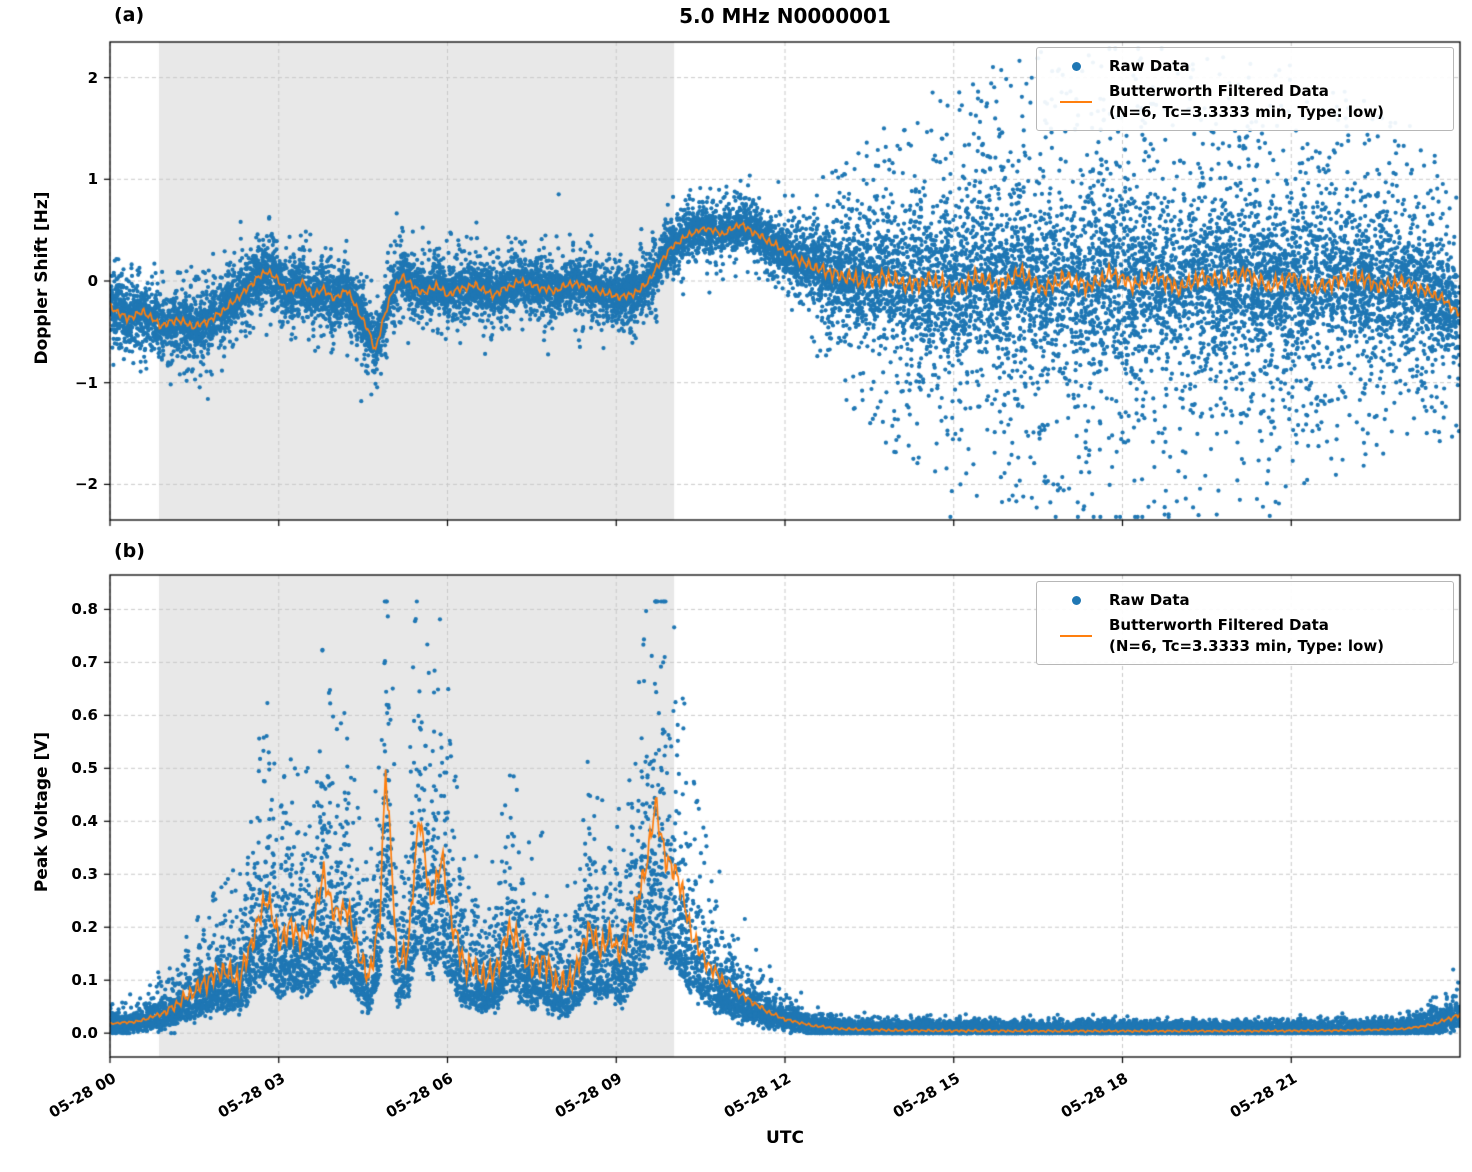 The width and height of the screenshot is (1472, 1172). What do you see at coordinates (84, 874) in the screenshot?
I see `y-tick-label-b: 0.3` at bounding box center [84, 874].